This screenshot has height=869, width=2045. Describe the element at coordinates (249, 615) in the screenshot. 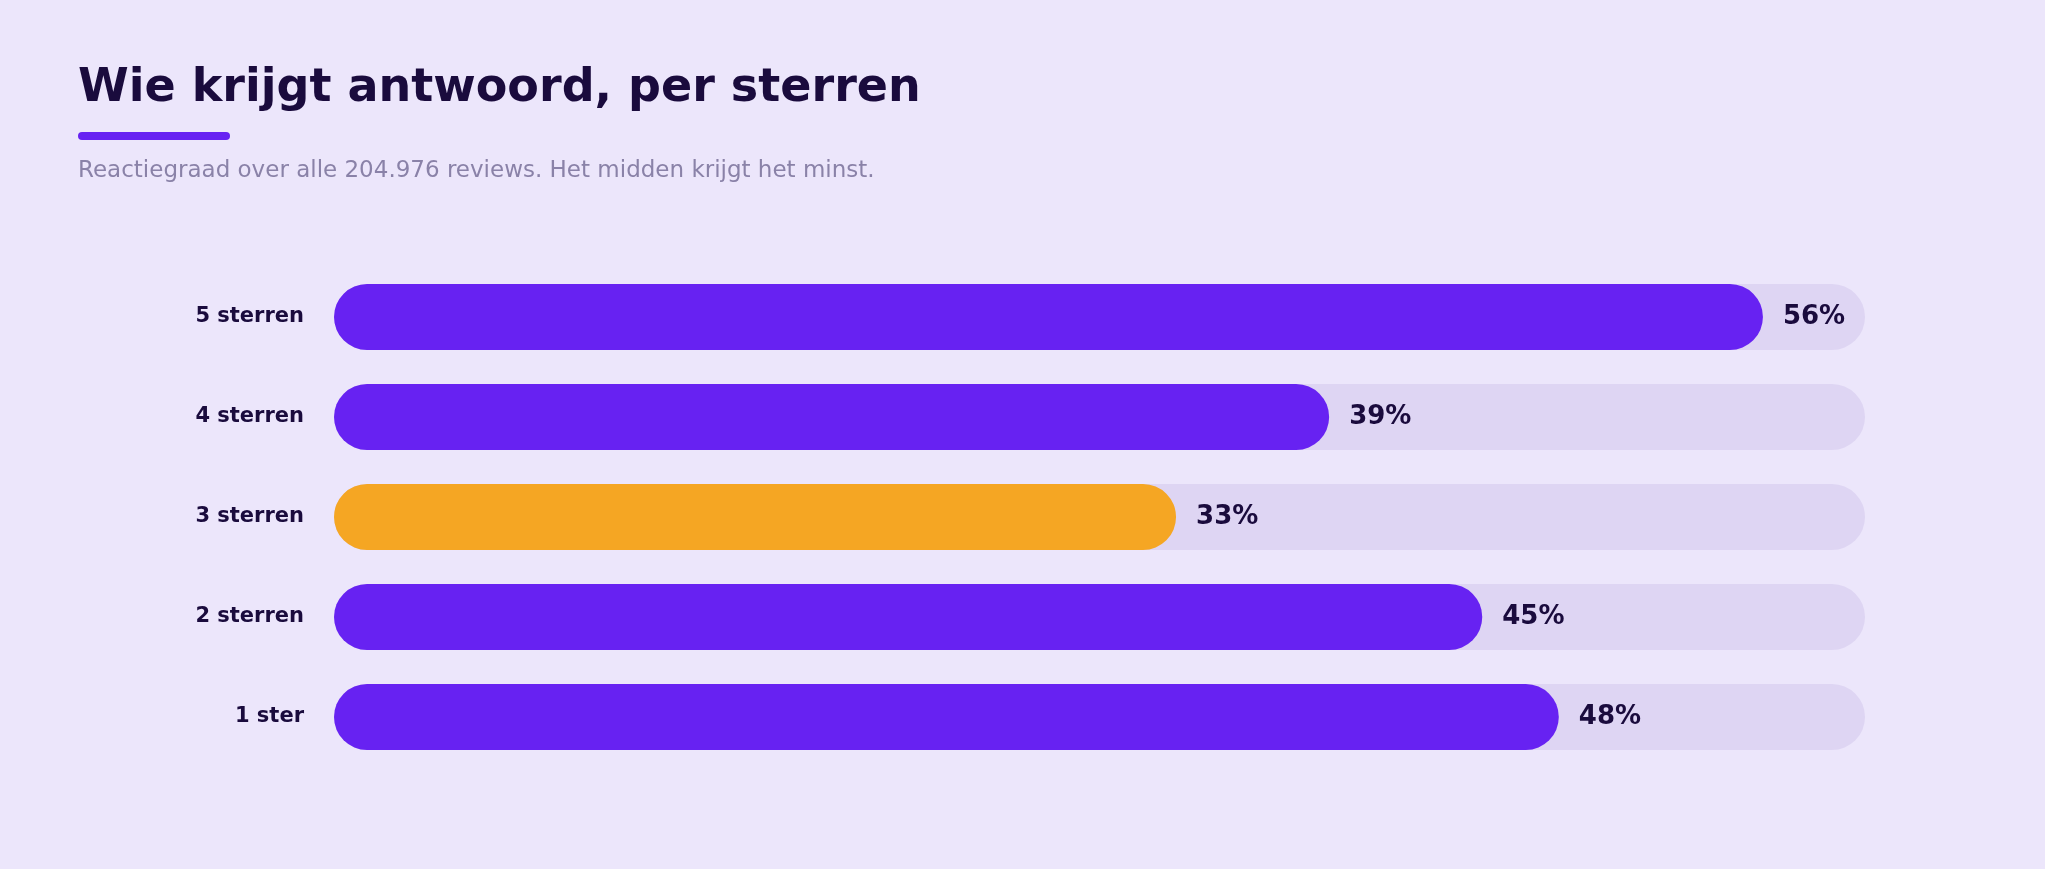

I see `y-tick-label: 2 sterren` at that location.